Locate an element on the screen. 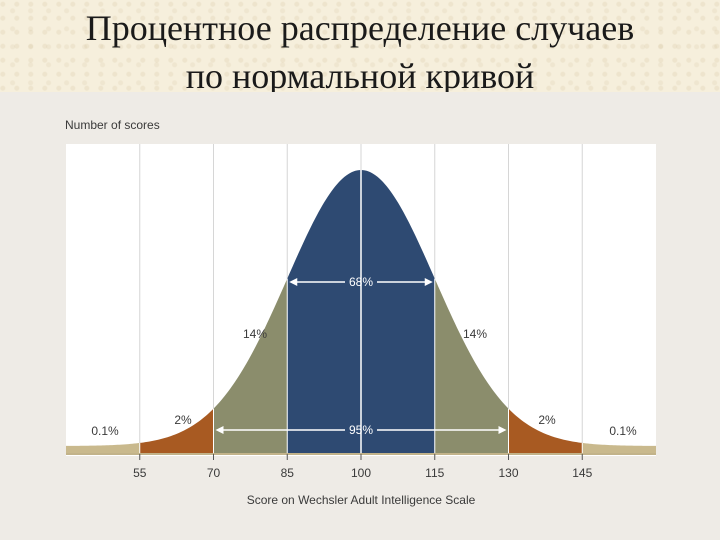  region-label-6: 2% is located at coordinates (547, 420).